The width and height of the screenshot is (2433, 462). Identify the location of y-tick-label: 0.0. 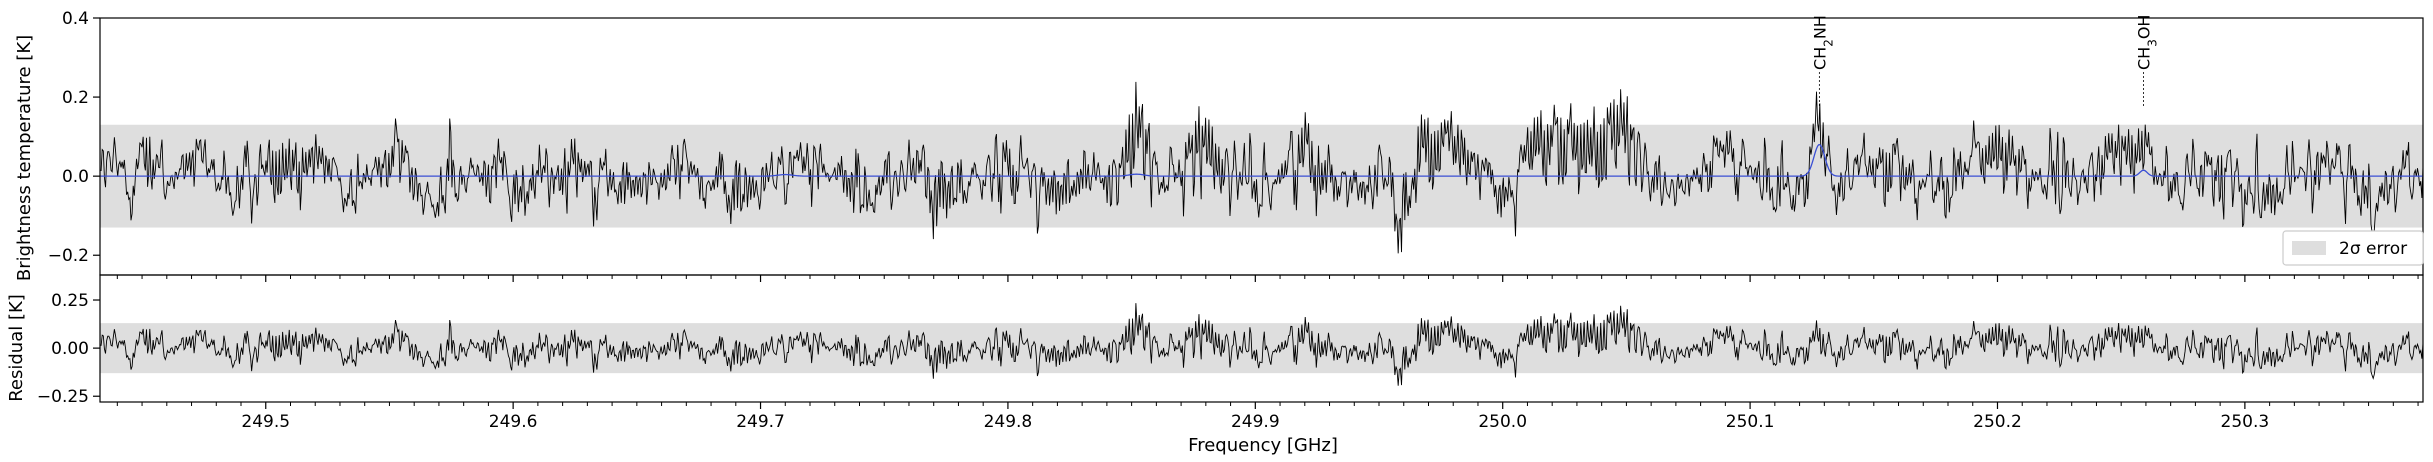
(75, 177).